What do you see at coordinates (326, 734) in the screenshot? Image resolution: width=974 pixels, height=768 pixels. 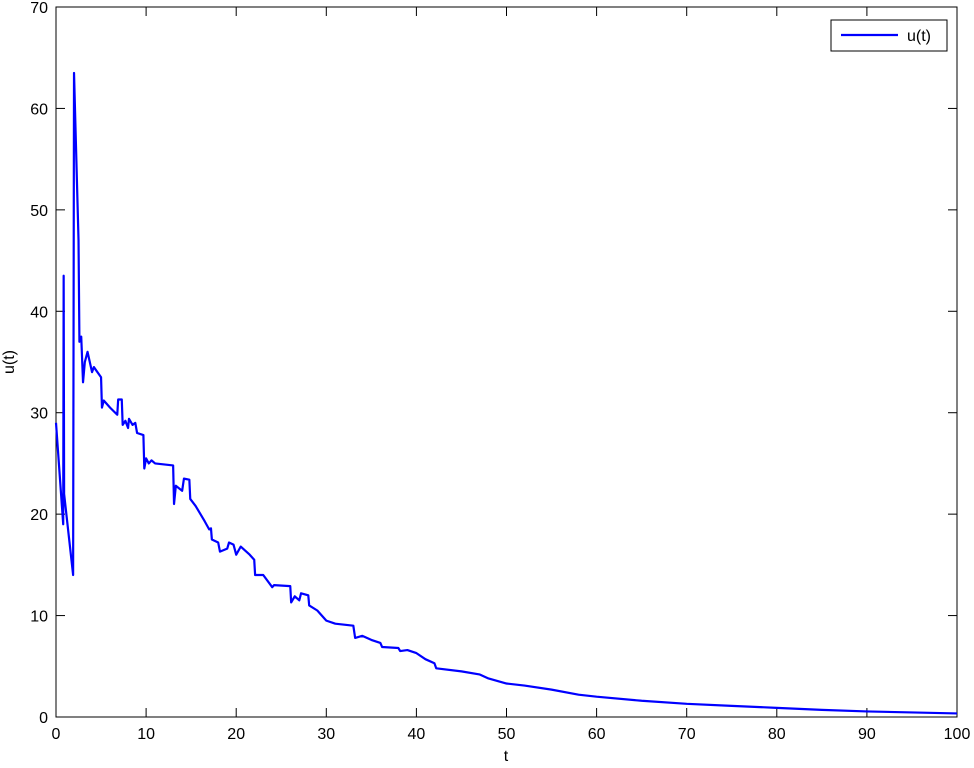 I see `x-tick-label: 30` at bounding box center [326, 734].